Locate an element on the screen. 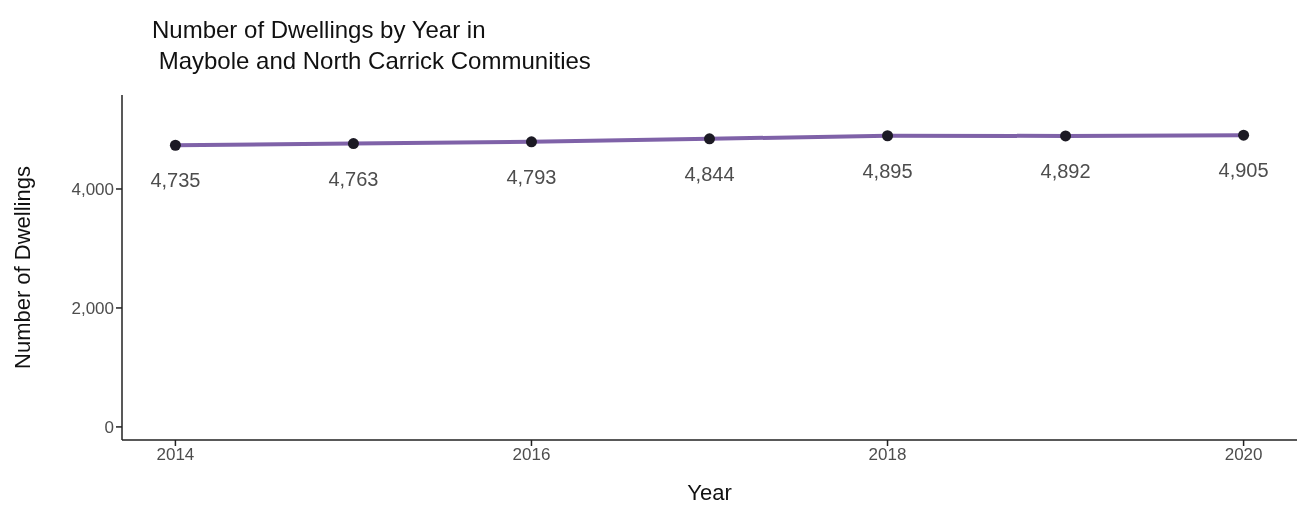 The image size is (1311, 508). data-label: 4,844 is located at coordinates (709, 173).